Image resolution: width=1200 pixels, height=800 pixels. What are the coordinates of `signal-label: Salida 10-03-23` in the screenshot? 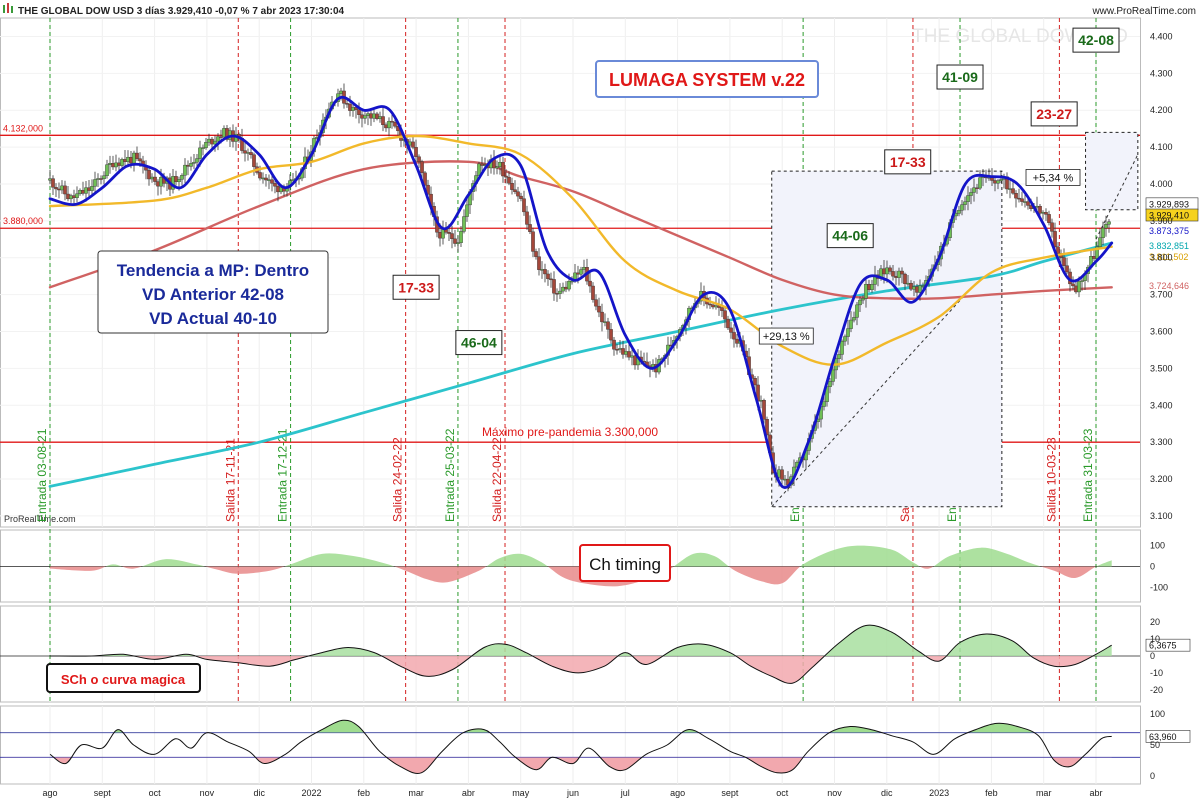 It's located at (1051, 479).